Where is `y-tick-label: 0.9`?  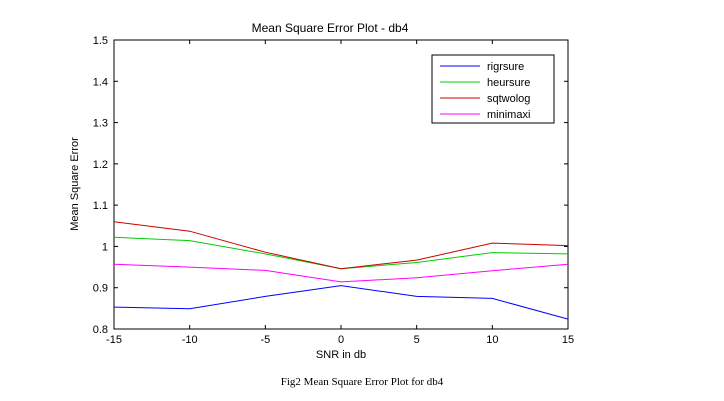
y-tick-label: 0.9 is located at coordinates (100, 289).